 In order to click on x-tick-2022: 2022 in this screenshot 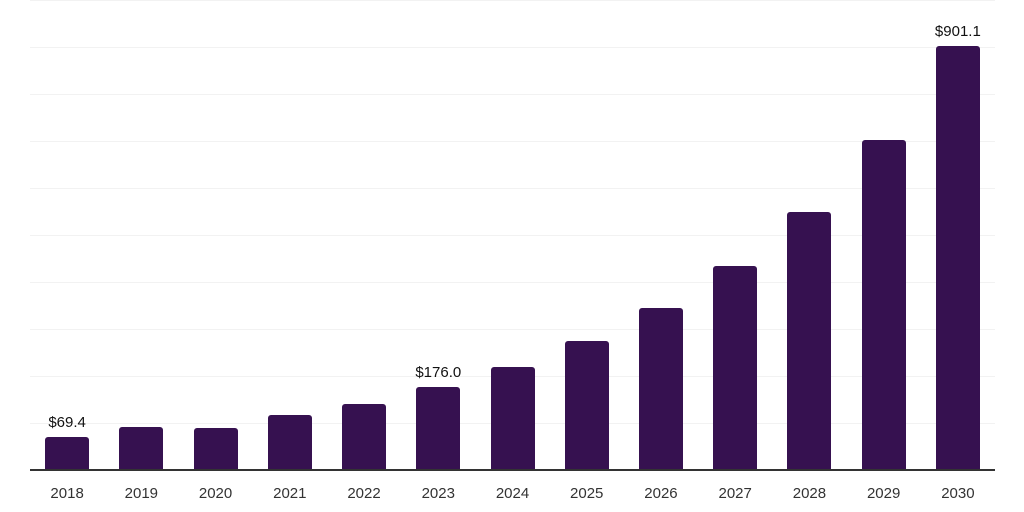, I will do `click(364, 493)`.